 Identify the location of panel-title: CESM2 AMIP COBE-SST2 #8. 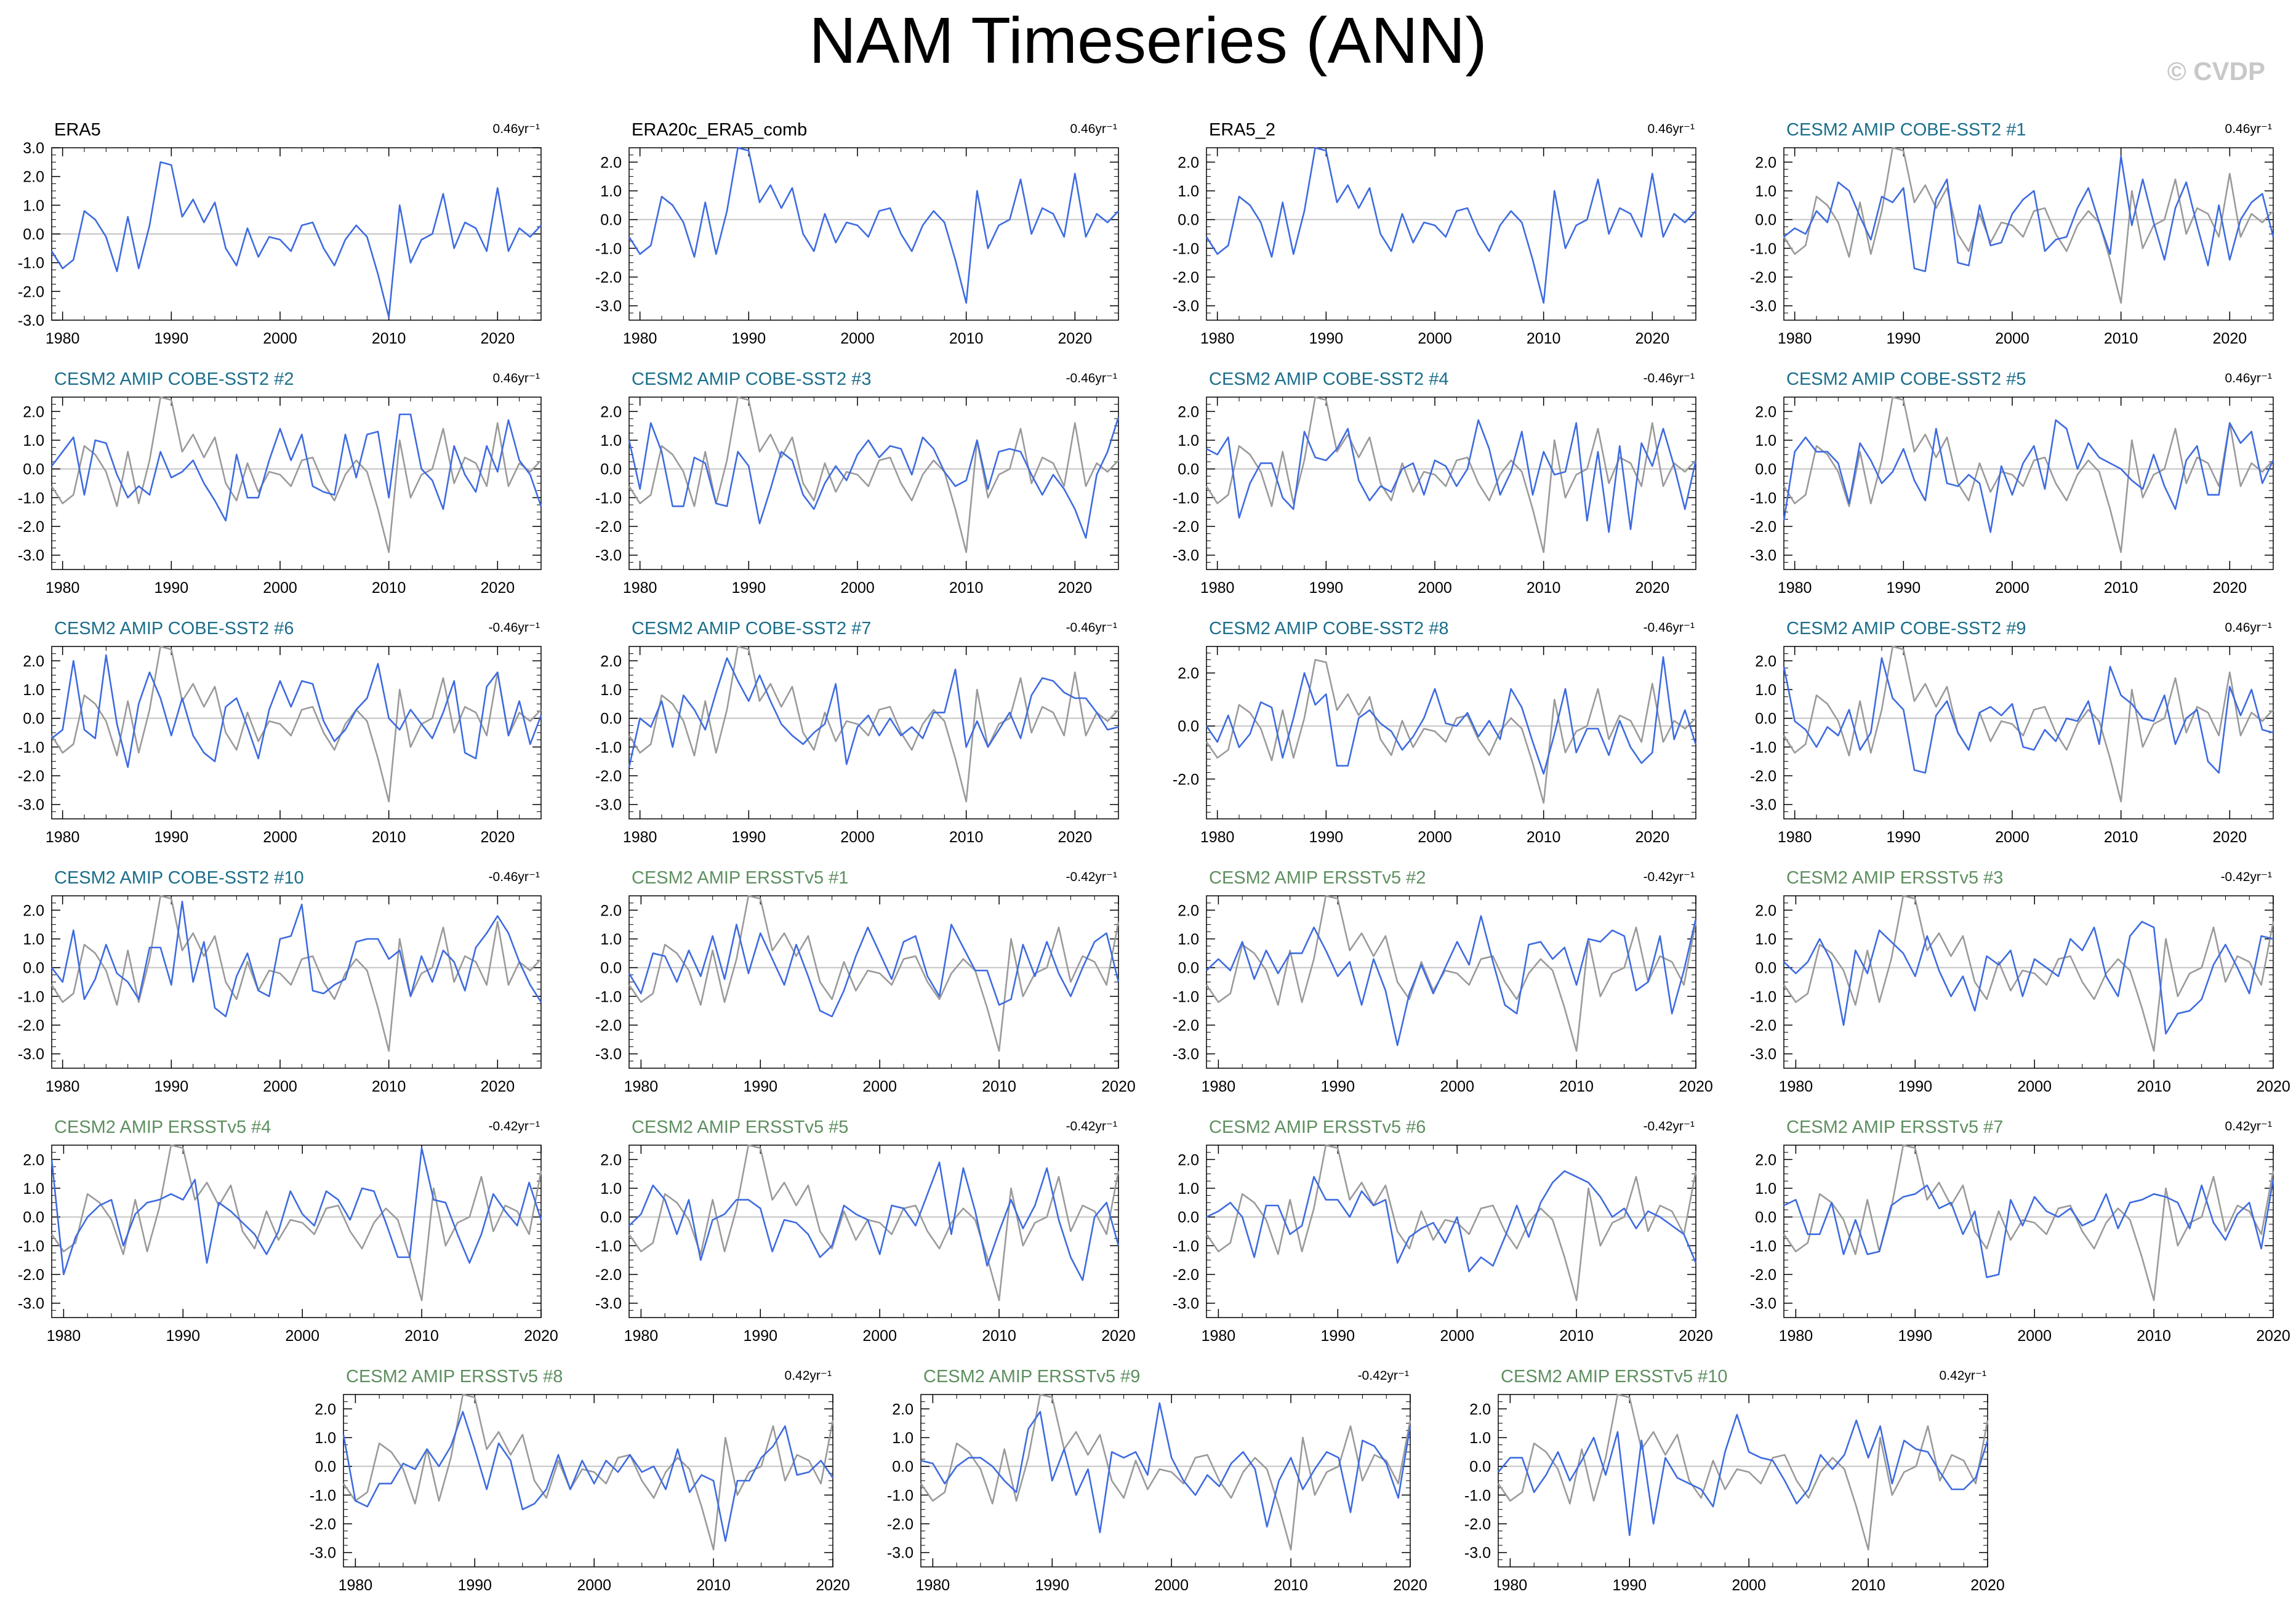
(1329, 628).